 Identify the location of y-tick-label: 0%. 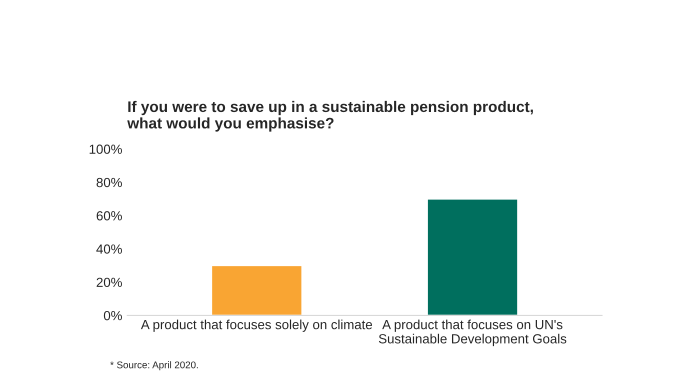
(113, 315).